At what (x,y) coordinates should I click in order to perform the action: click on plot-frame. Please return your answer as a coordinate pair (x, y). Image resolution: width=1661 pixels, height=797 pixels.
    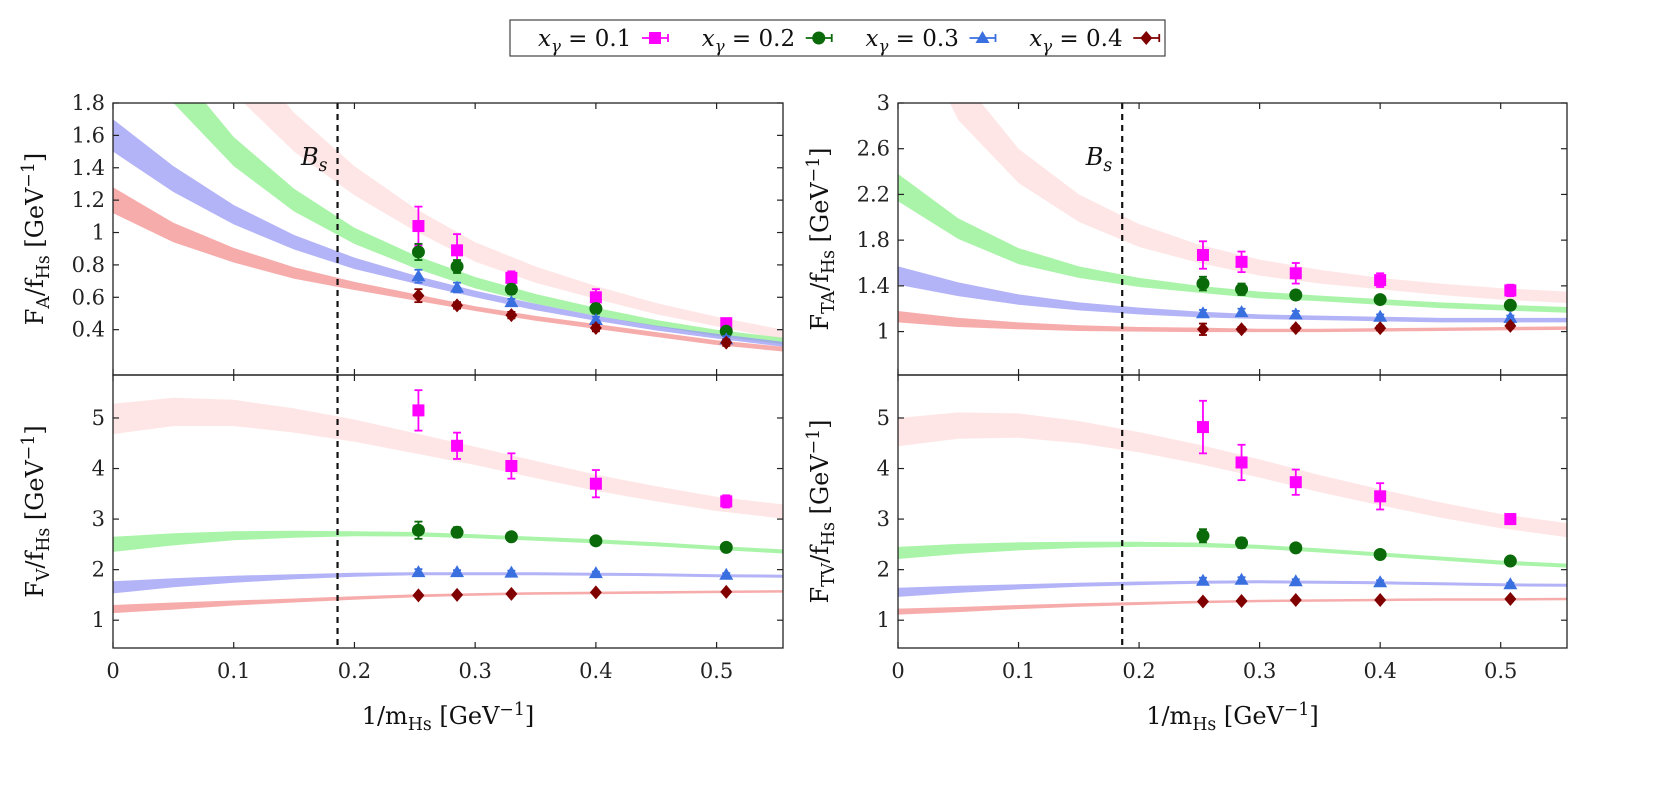
    Looking at the image, I should click on (448, 511).